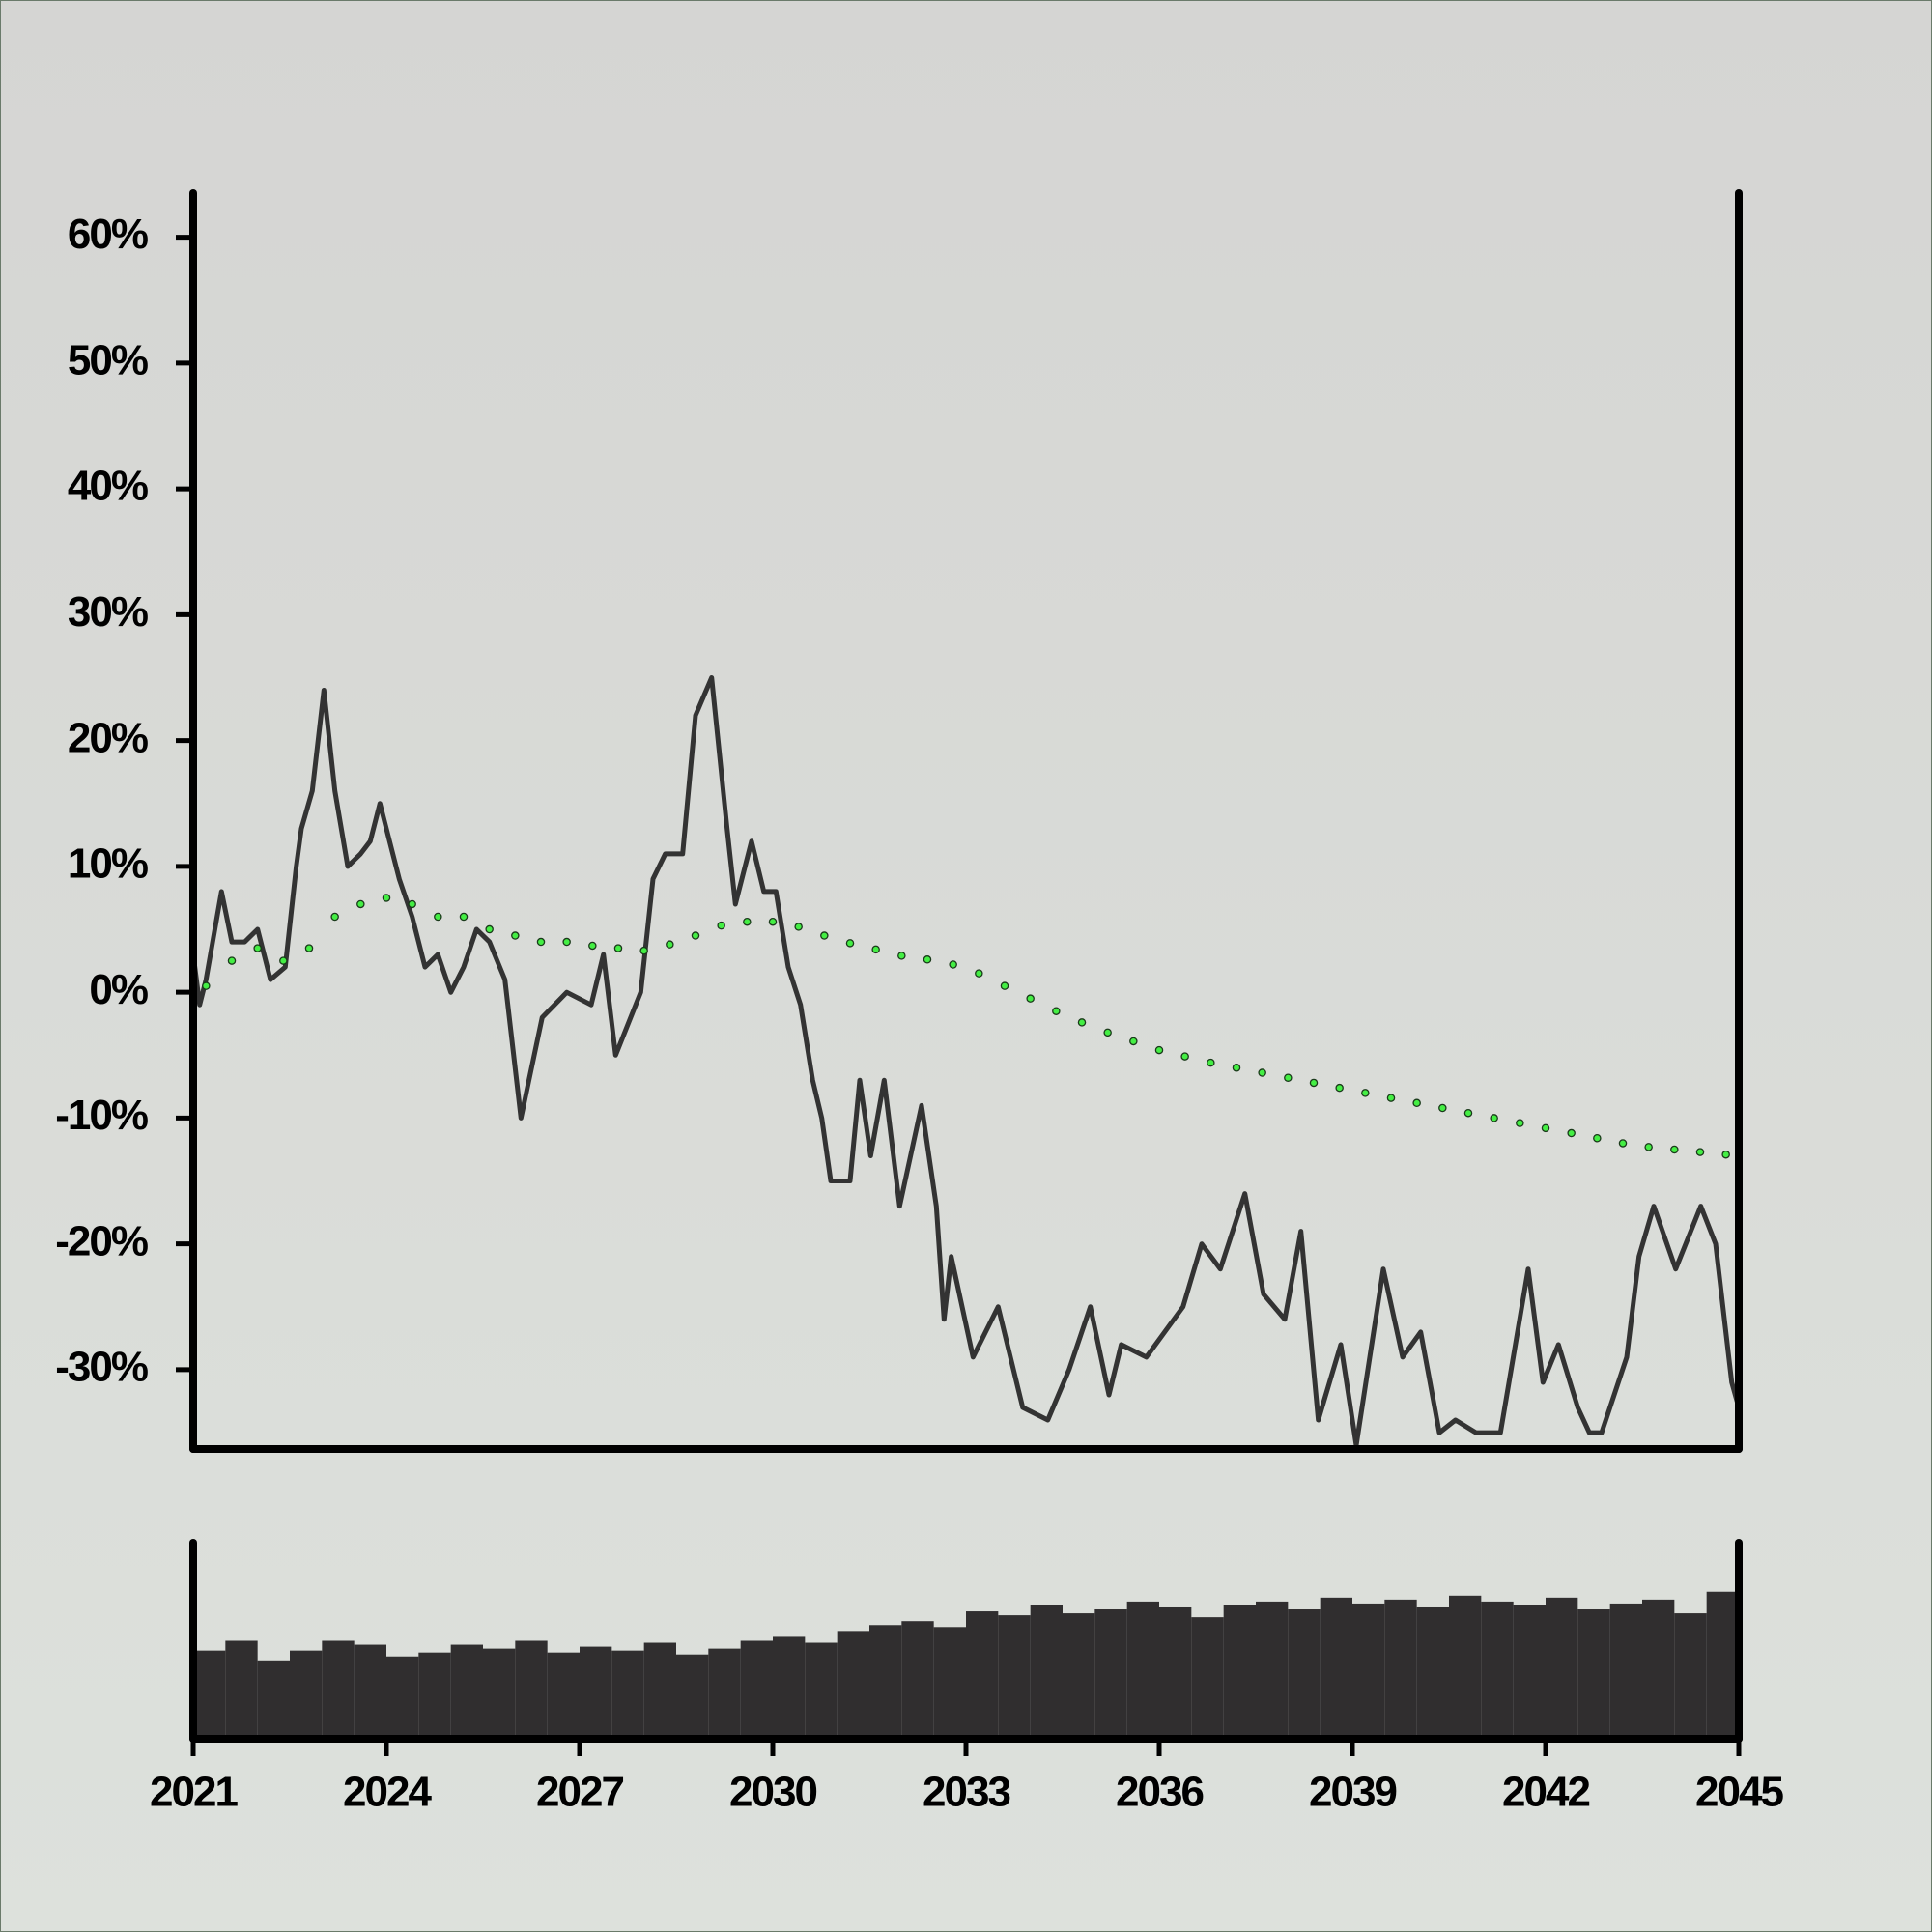 The width and height of the screenshot is (1932, 1932). I want to click on y-tick-label: 50%, so click(108, 360).